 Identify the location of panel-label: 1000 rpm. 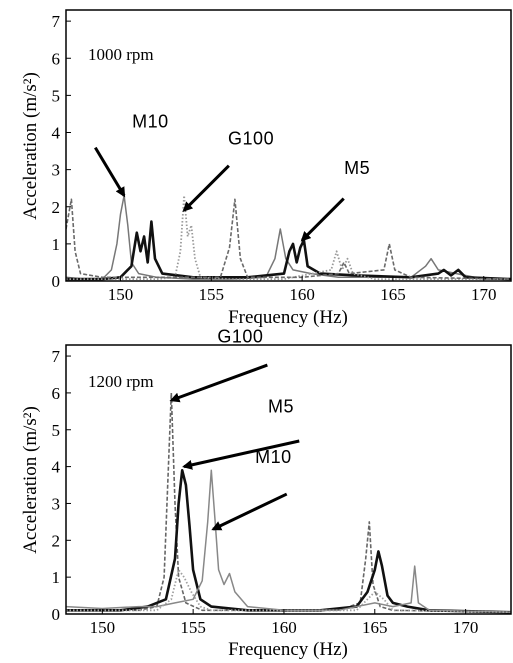
(121, 54).